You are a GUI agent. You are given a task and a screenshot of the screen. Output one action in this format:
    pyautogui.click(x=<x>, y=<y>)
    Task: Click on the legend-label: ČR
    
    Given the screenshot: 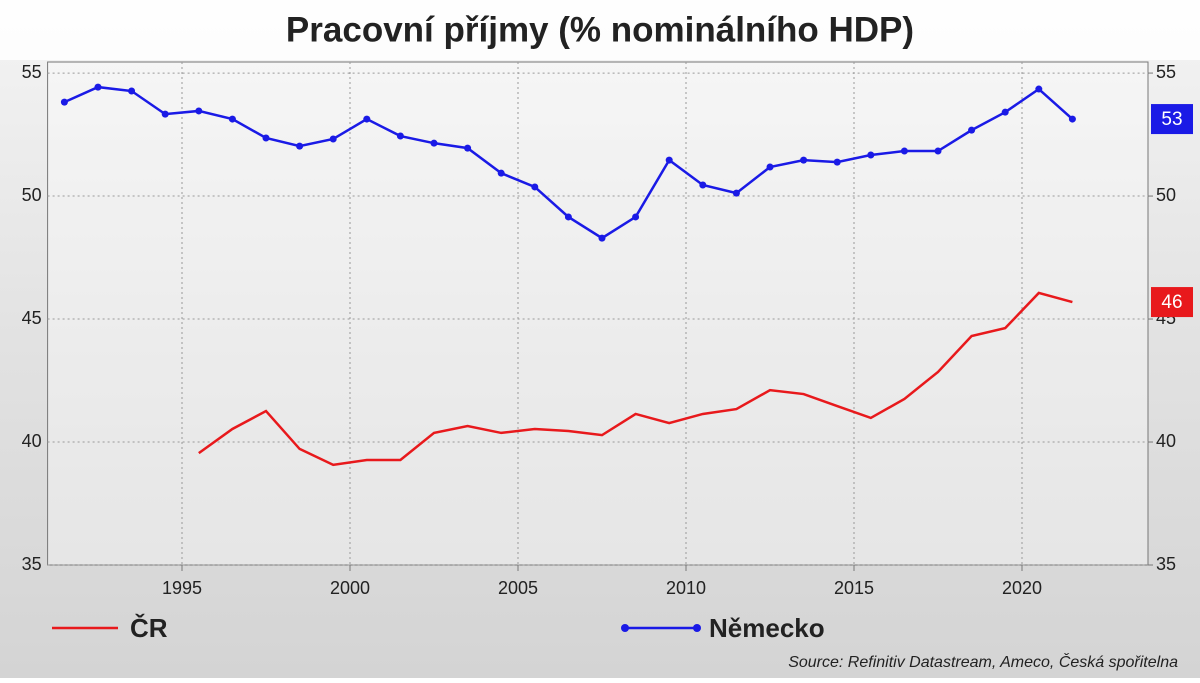 What is the action you would take?
    pyautogui.click(x=149, y=628)
    